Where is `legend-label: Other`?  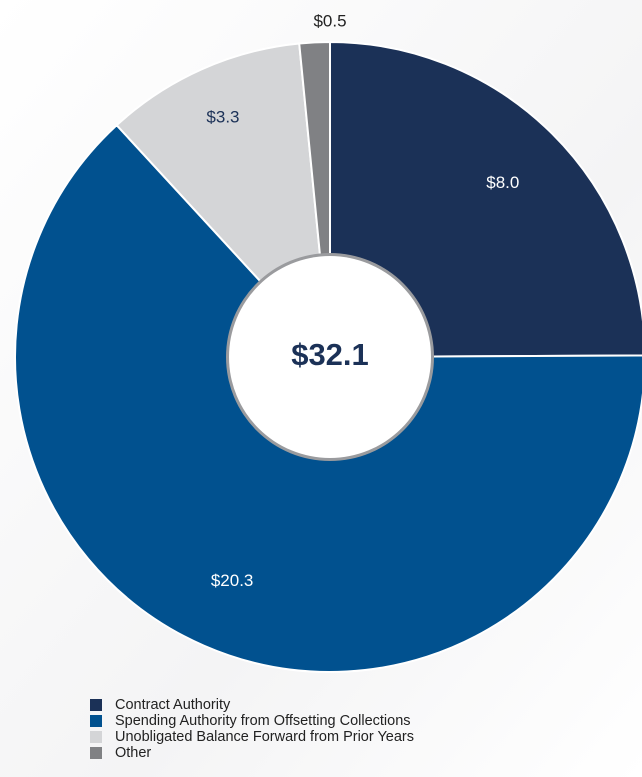
legend-label: Other is located at coordinates (133, 753).